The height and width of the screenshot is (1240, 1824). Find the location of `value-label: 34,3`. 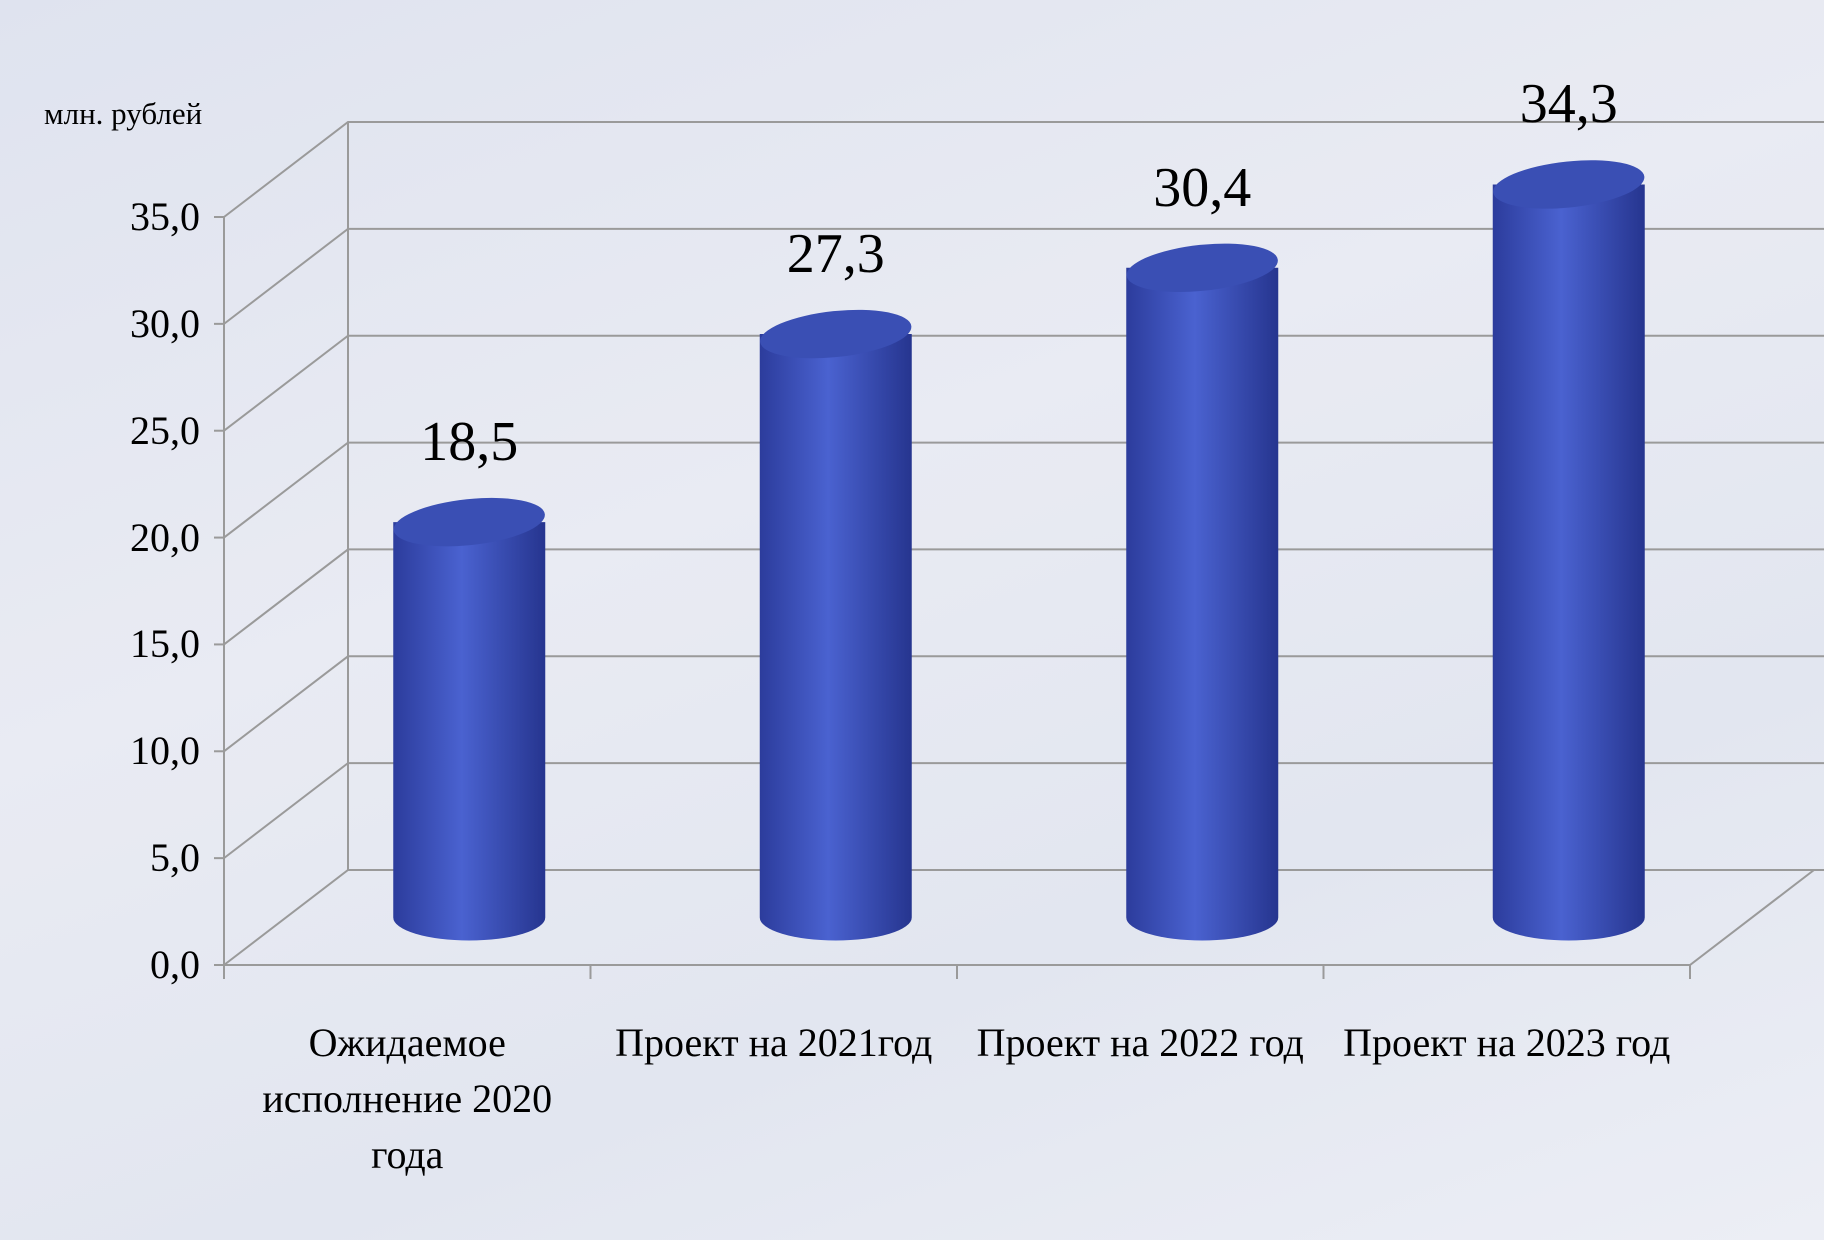

value-label: 34,3 is located at coordinates (1568, 104).